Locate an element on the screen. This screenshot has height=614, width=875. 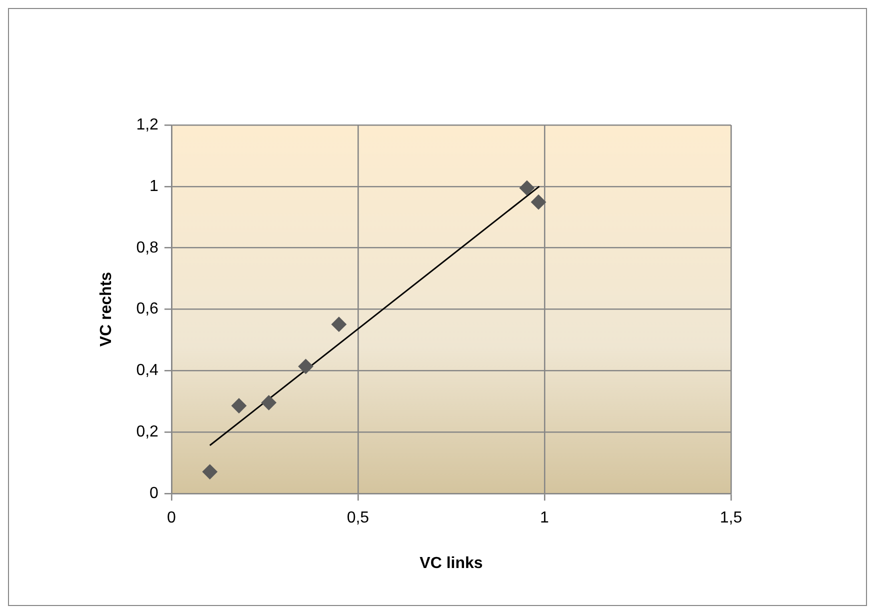
y-axis-title: VC rechts is located at coordinates (107, 309).